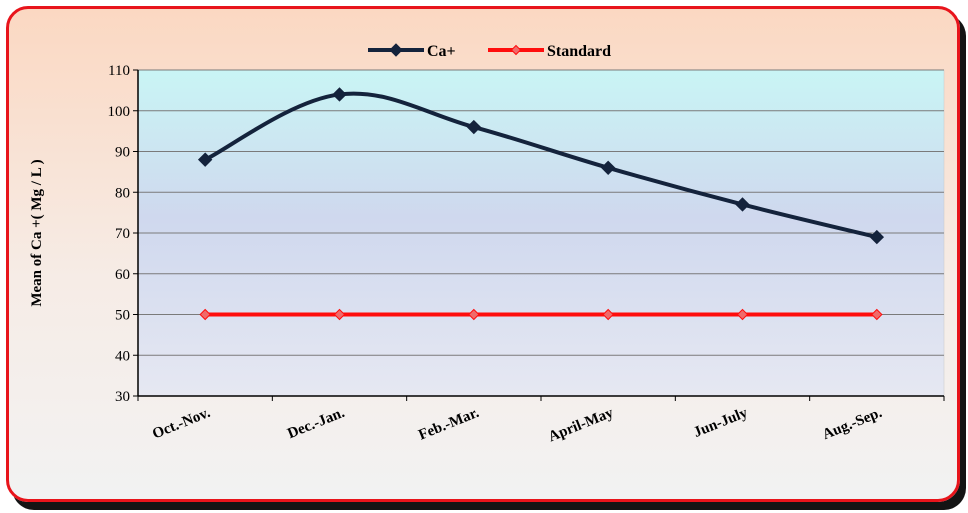 Image resolution: width=968 pixels, height=513 pixels. I want to click on x-tick-label: Dec.-Jan., so click(316, 423).